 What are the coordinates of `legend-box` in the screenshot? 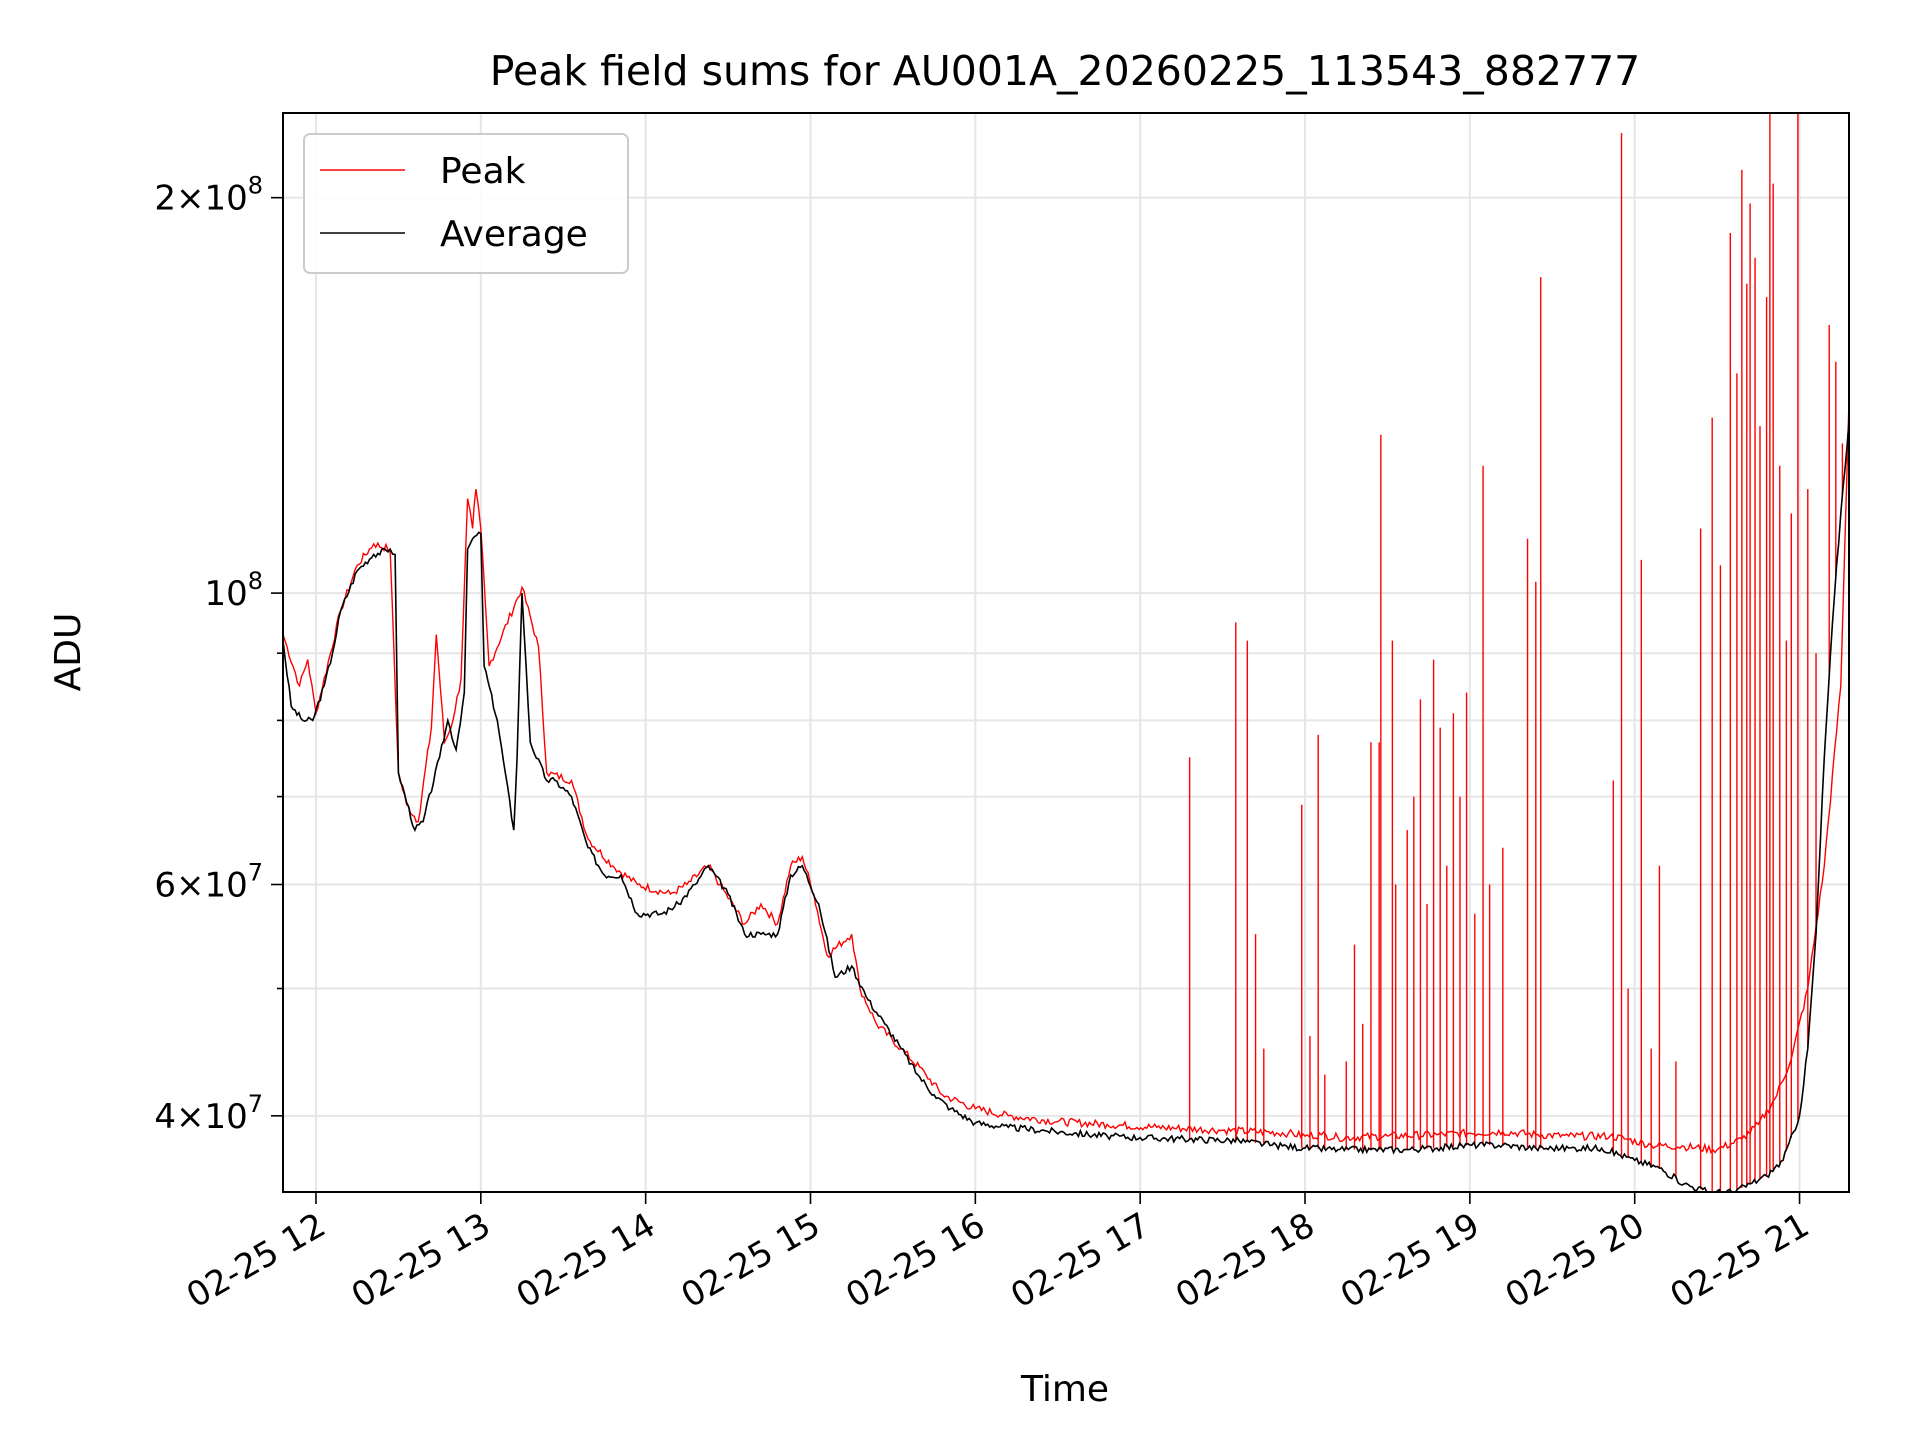 It's located at (466, 203).